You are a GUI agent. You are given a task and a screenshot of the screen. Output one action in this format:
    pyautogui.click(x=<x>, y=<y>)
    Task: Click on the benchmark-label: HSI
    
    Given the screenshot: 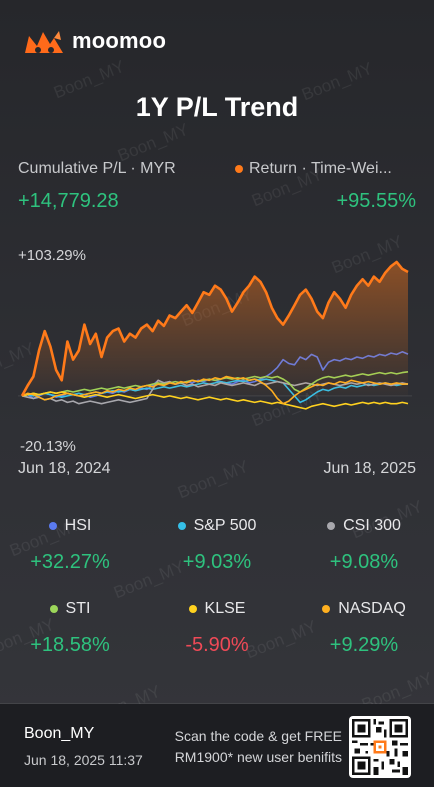 What is the action you would take?
    pyautogui.click(x=70, y=526)
    